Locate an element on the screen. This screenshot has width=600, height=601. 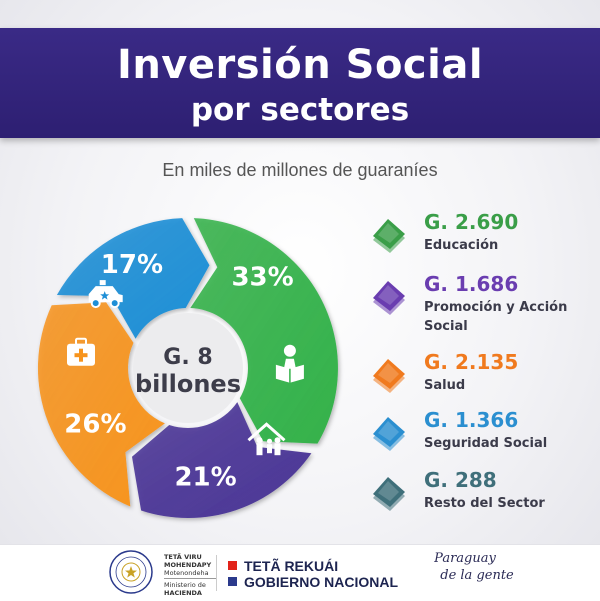
legend-item-promocion: G. 1.686 Promoción y Acción Social is located at coordinates (483, 303).